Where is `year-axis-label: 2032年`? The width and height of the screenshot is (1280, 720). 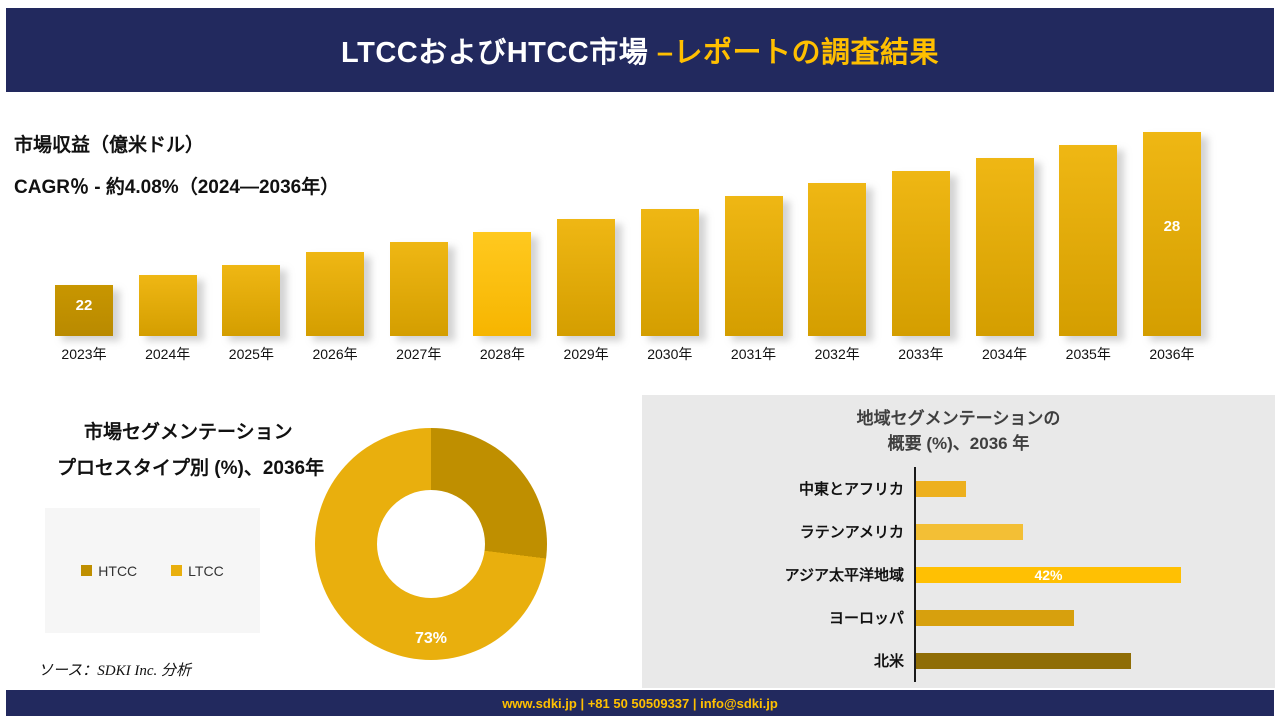 year-axis-label: 2032年 is located at coordinates (837, 354).